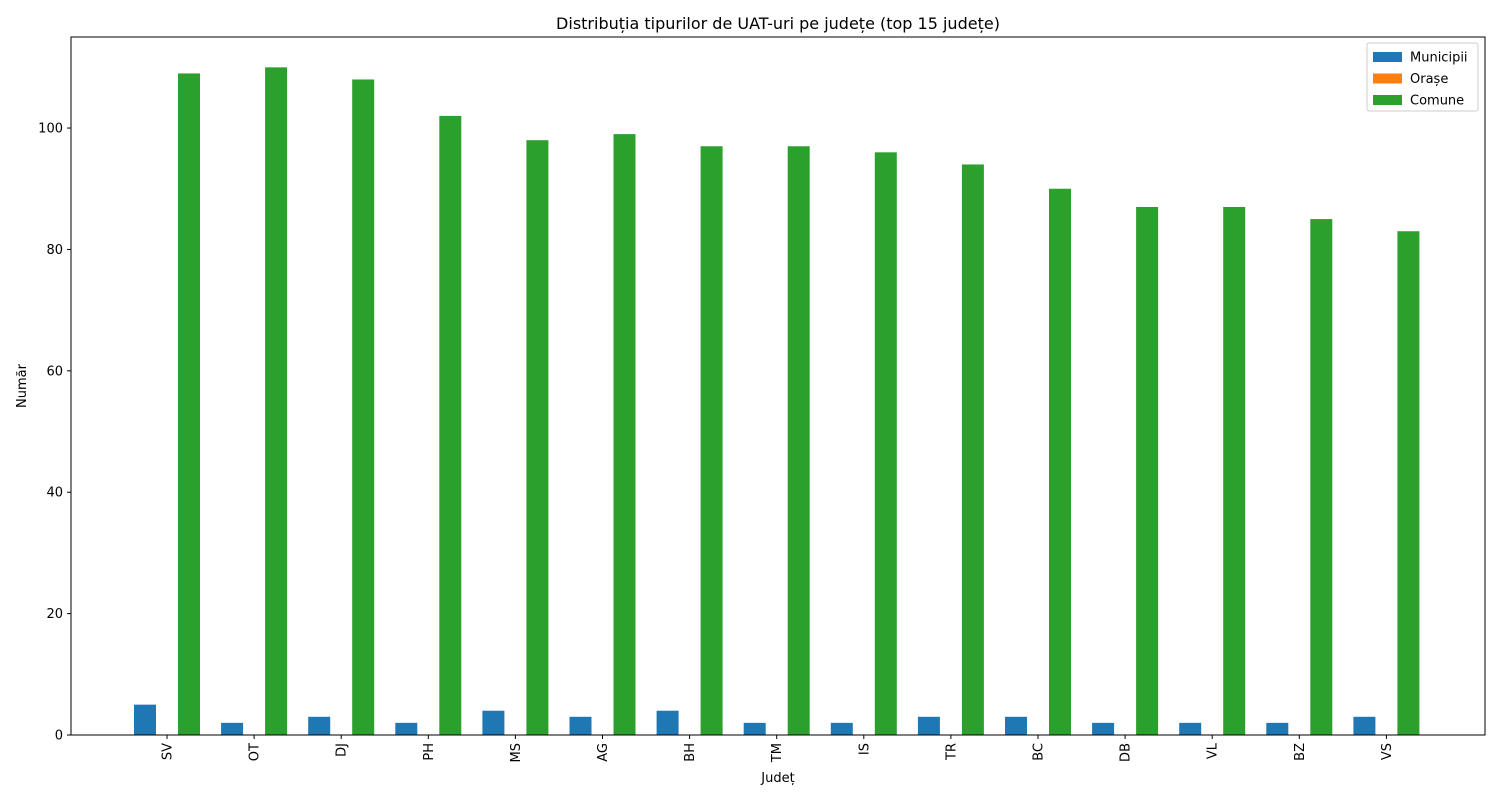  Describe the element at coordinates (1387, 78) in the screenshot. I see `legend-swatch-orașe` at that location.